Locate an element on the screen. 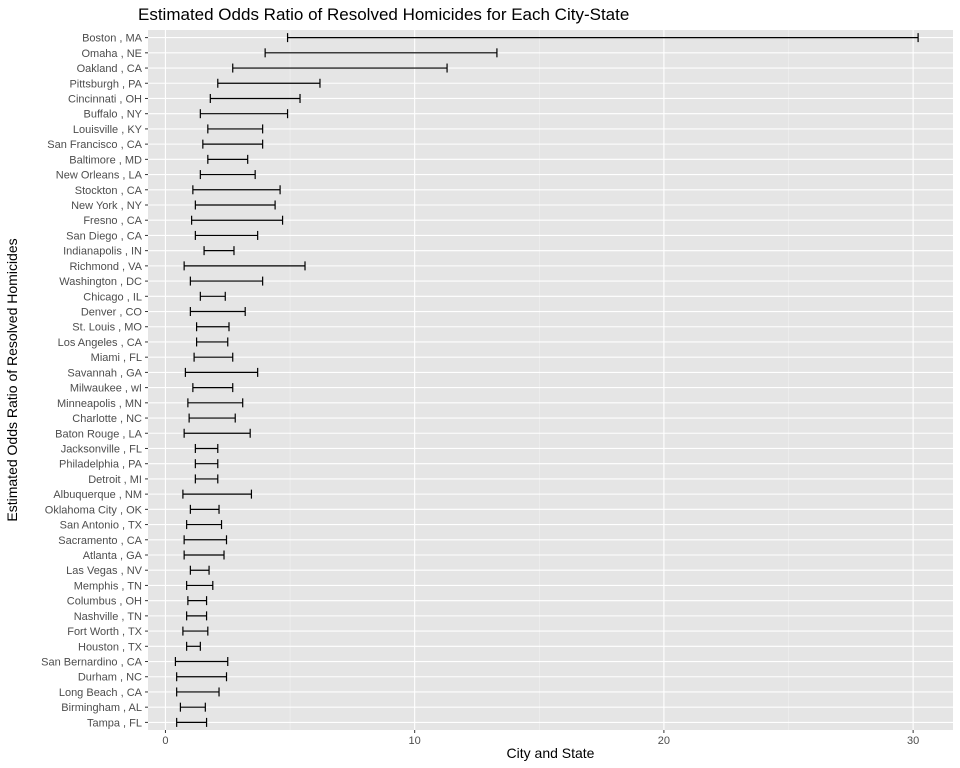  y-tick-label: Savannah , GA is located at coordinates (104, 373).